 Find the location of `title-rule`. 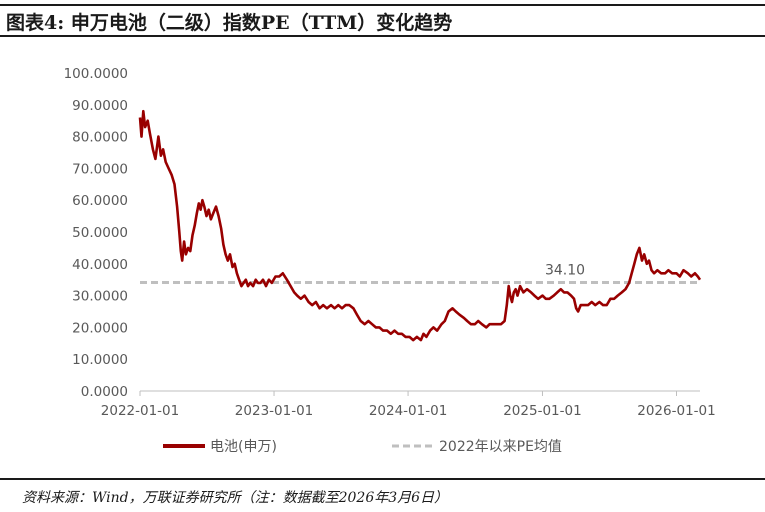

title-rule is located at coordinates (382, 36).